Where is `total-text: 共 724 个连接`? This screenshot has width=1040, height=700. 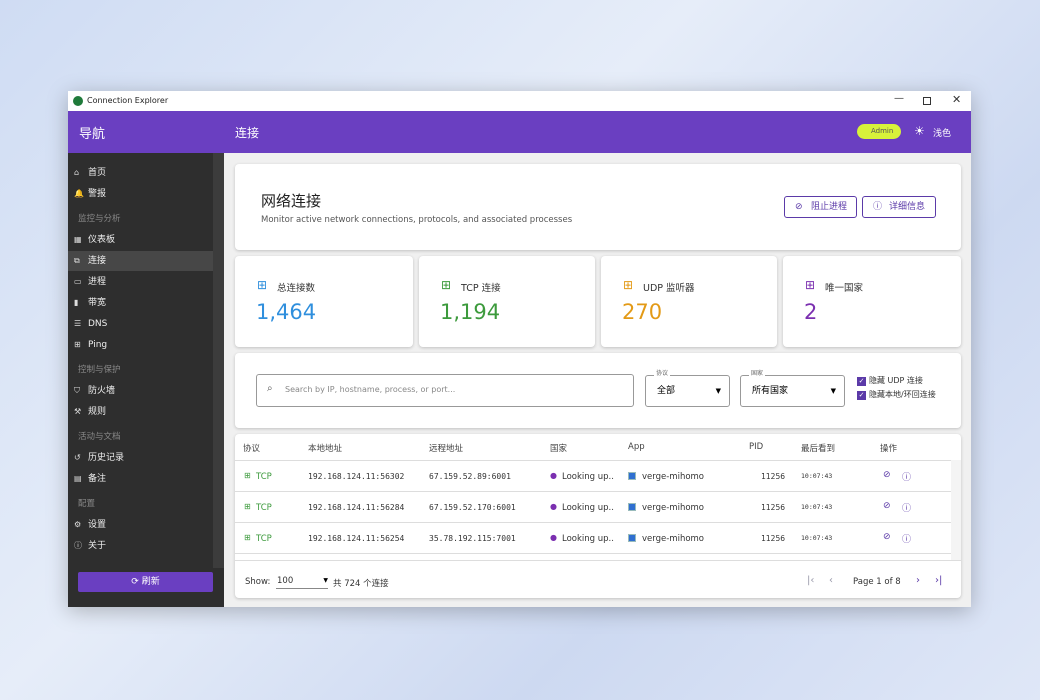 total-text: 共 724 个连接 is located at coordinates (361, 584).